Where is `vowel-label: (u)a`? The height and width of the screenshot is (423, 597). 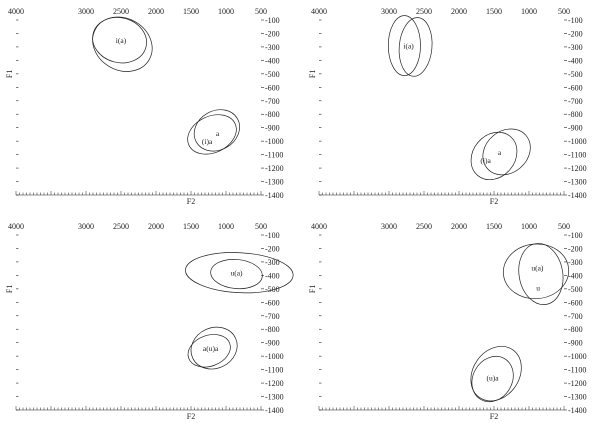 vowel-label: (u)a is located at coordinates (493, 378).